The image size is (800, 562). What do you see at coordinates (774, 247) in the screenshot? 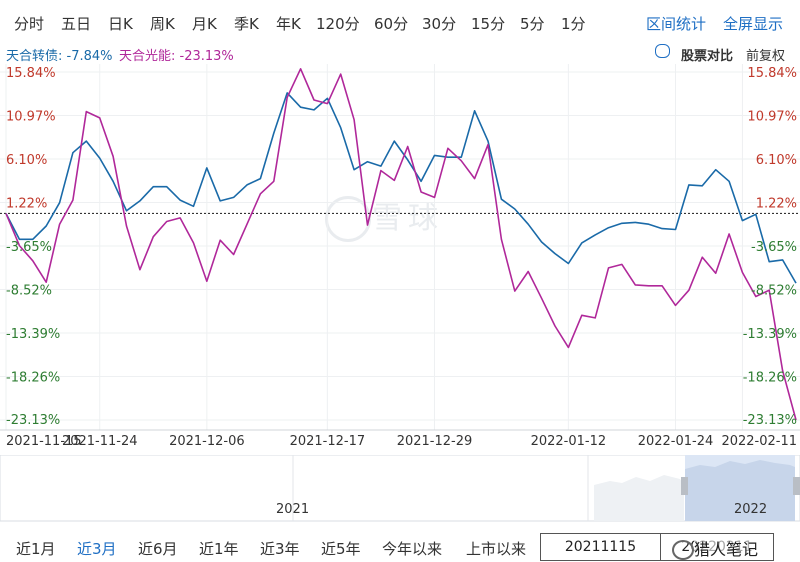
I see `y-tick-label-right: -3.65%` at bounding box center [774, 247].